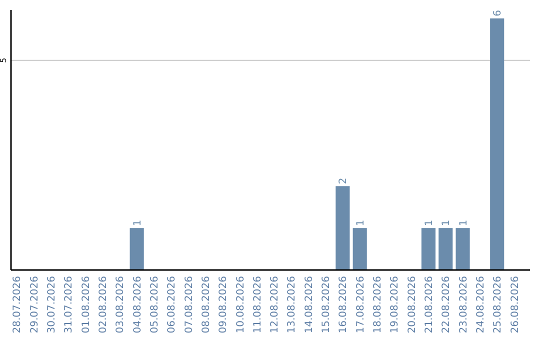 The image size is (540, 340). What do you see at coordinates (498, 13) in the screenshot?
I see `data-label: 6` at bounding box center [498, 13].